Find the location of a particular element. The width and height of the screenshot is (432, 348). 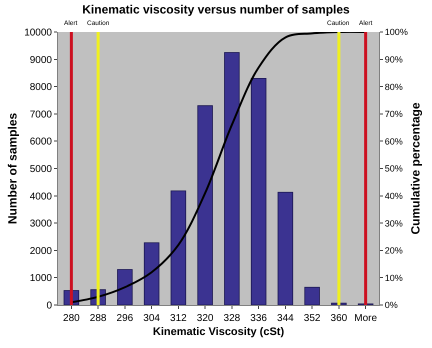

y-tick-label: 6000 is located at coordinates (41, 142).